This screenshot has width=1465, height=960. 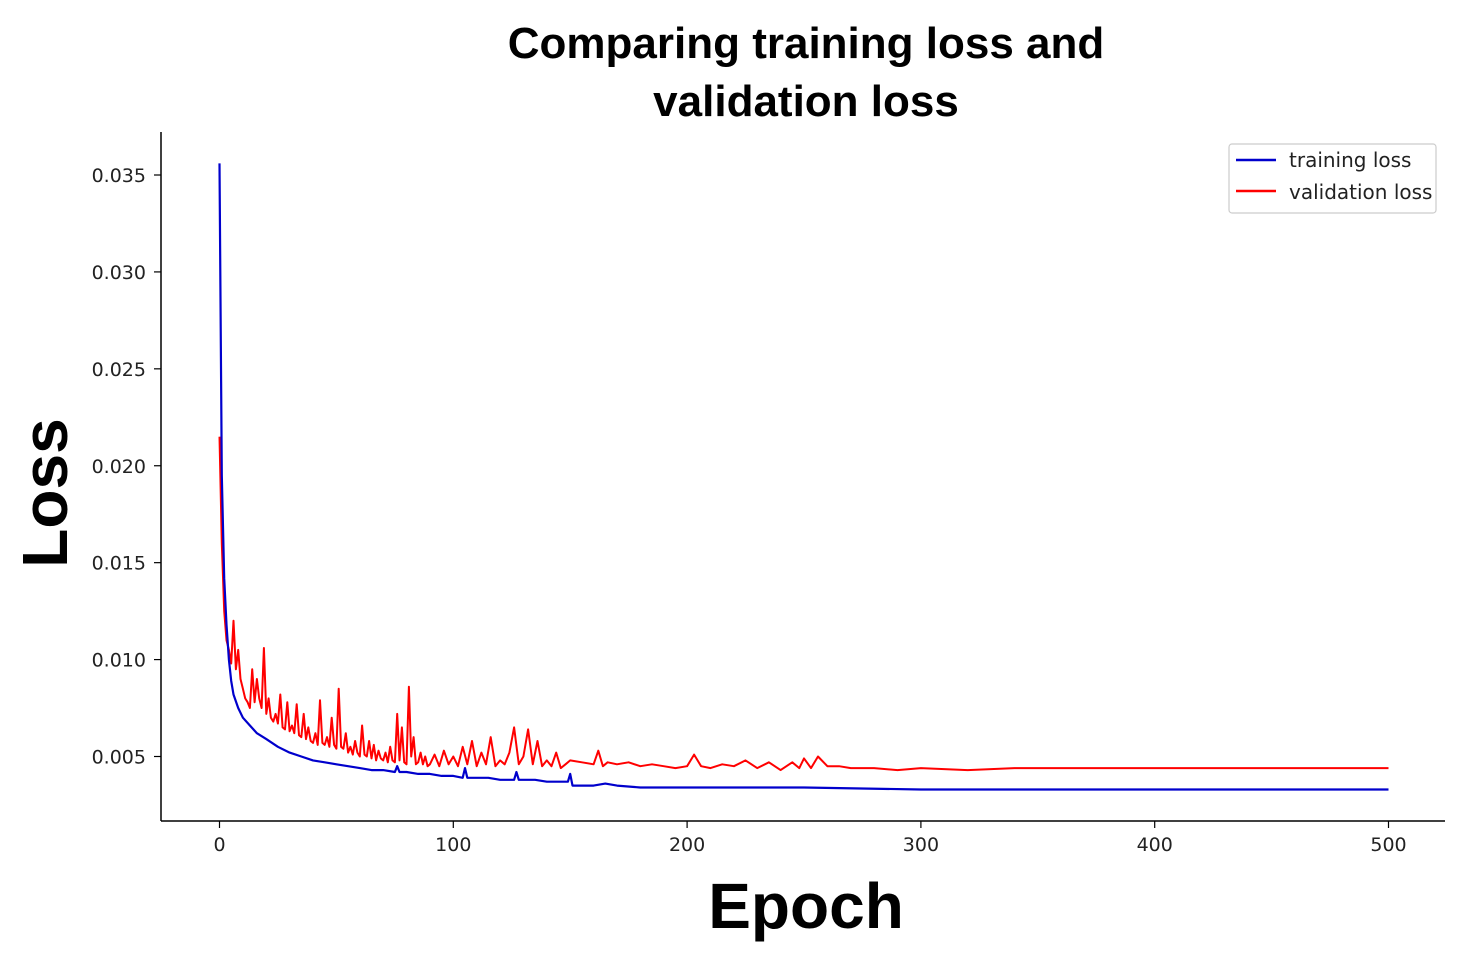 I want to click on x-tick-label: 500, so click(x=1388, y=845).